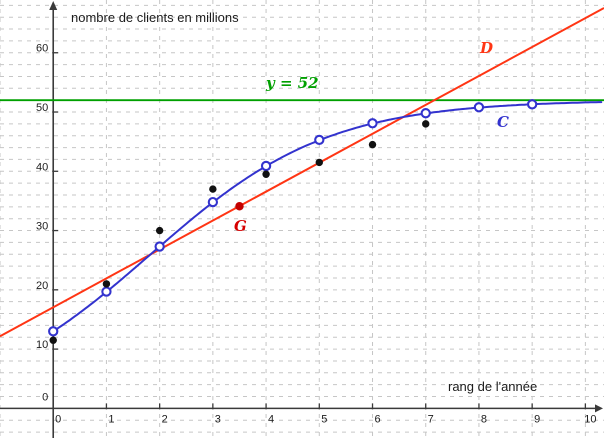 The height and width of the screenshot is (438, 604). Describe the element at coordinates (599, 408) in the screenshot. I see `x-axis-arrow-icon` at that location.